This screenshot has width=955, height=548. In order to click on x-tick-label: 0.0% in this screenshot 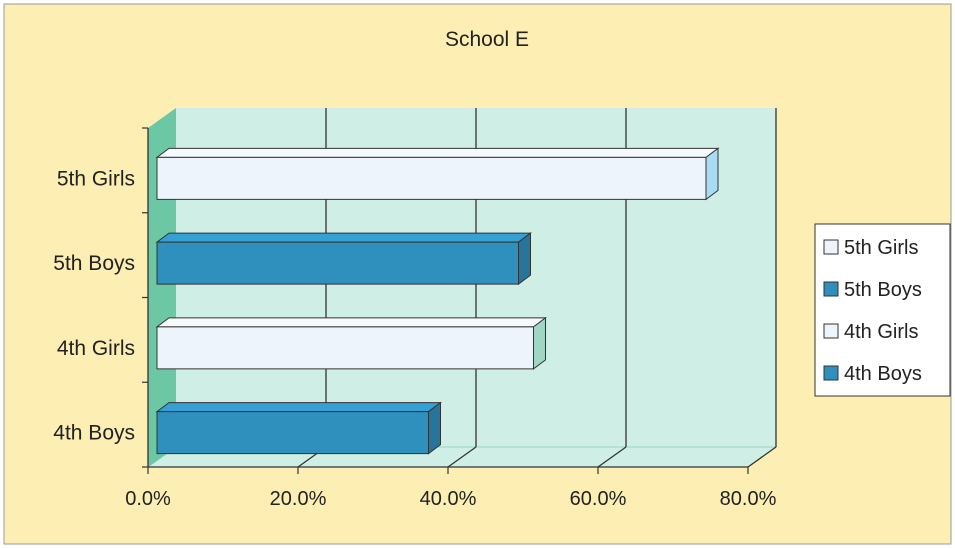, I will do `click(148, 499)`.